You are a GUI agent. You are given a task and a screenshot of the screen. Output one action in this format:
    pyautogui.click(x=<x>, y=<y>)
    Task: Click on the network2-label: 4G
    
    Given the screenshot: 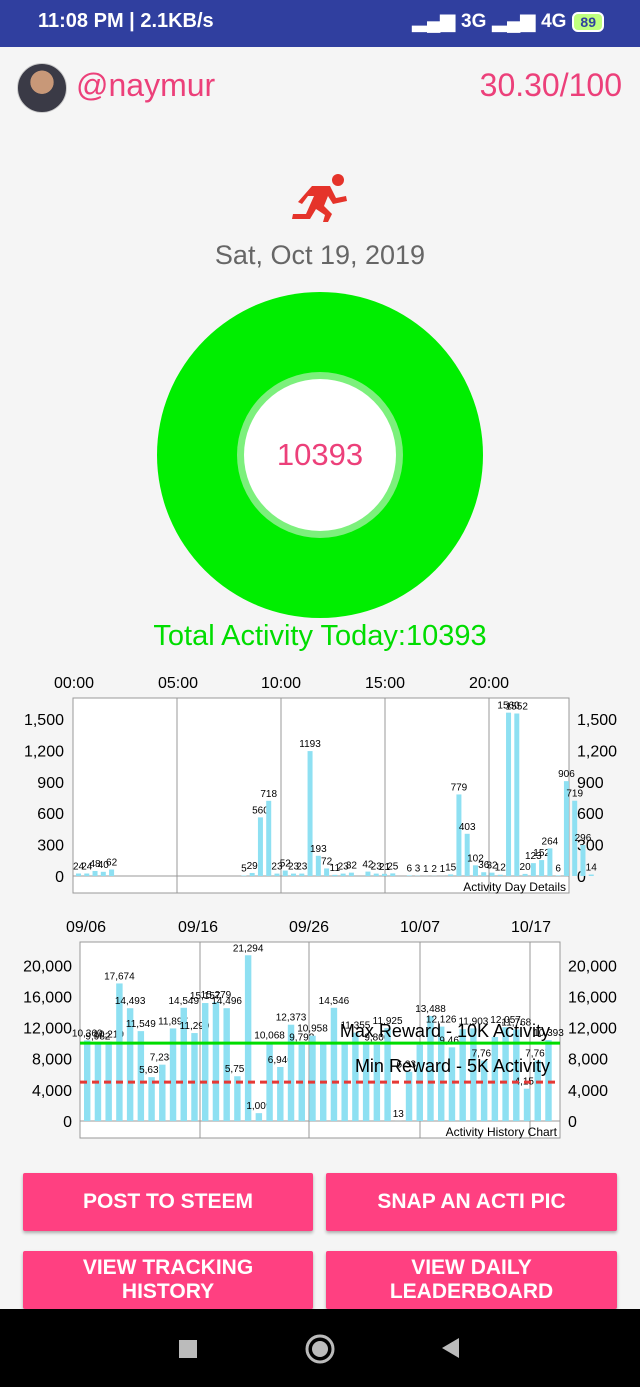 What is the action you would take?
    pyautogui.click(x=554, y=21)
    